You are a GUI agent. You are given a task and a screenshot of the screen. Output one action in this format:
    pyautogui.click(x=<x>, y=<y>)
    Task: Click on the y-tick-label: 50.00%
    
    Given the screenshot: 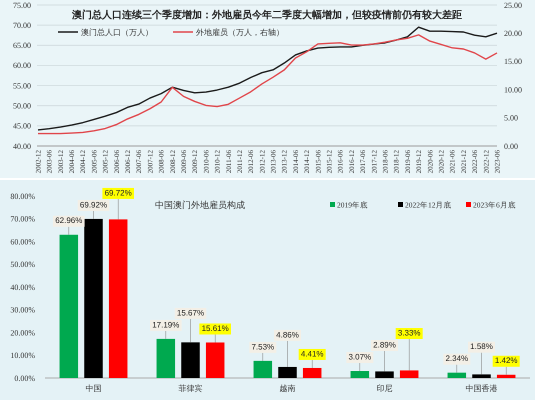 What is the action you would take?
    pyautogui.click(x=23, y=265)
    